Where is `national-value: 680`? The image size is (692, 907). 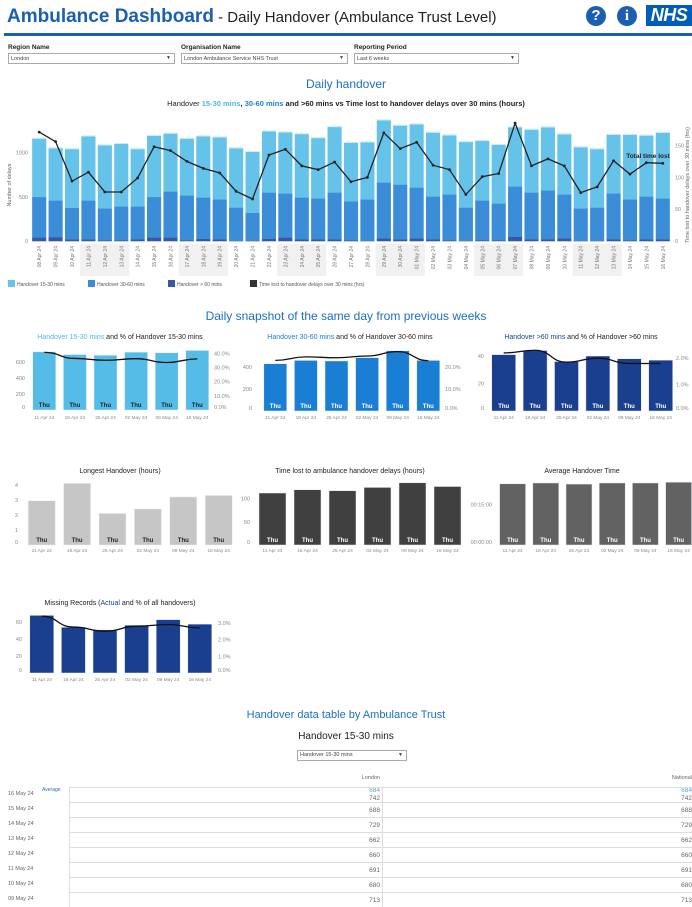 national-value: 680 is located at coordinates (686, 885).